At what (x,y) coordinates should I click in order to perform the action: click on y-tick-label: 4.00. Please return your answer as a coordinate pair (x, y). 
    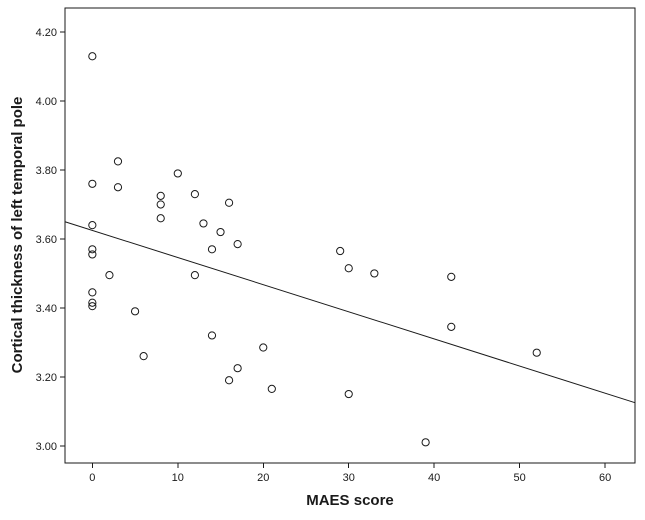
    Looking at the image, I should click on (46, 102).